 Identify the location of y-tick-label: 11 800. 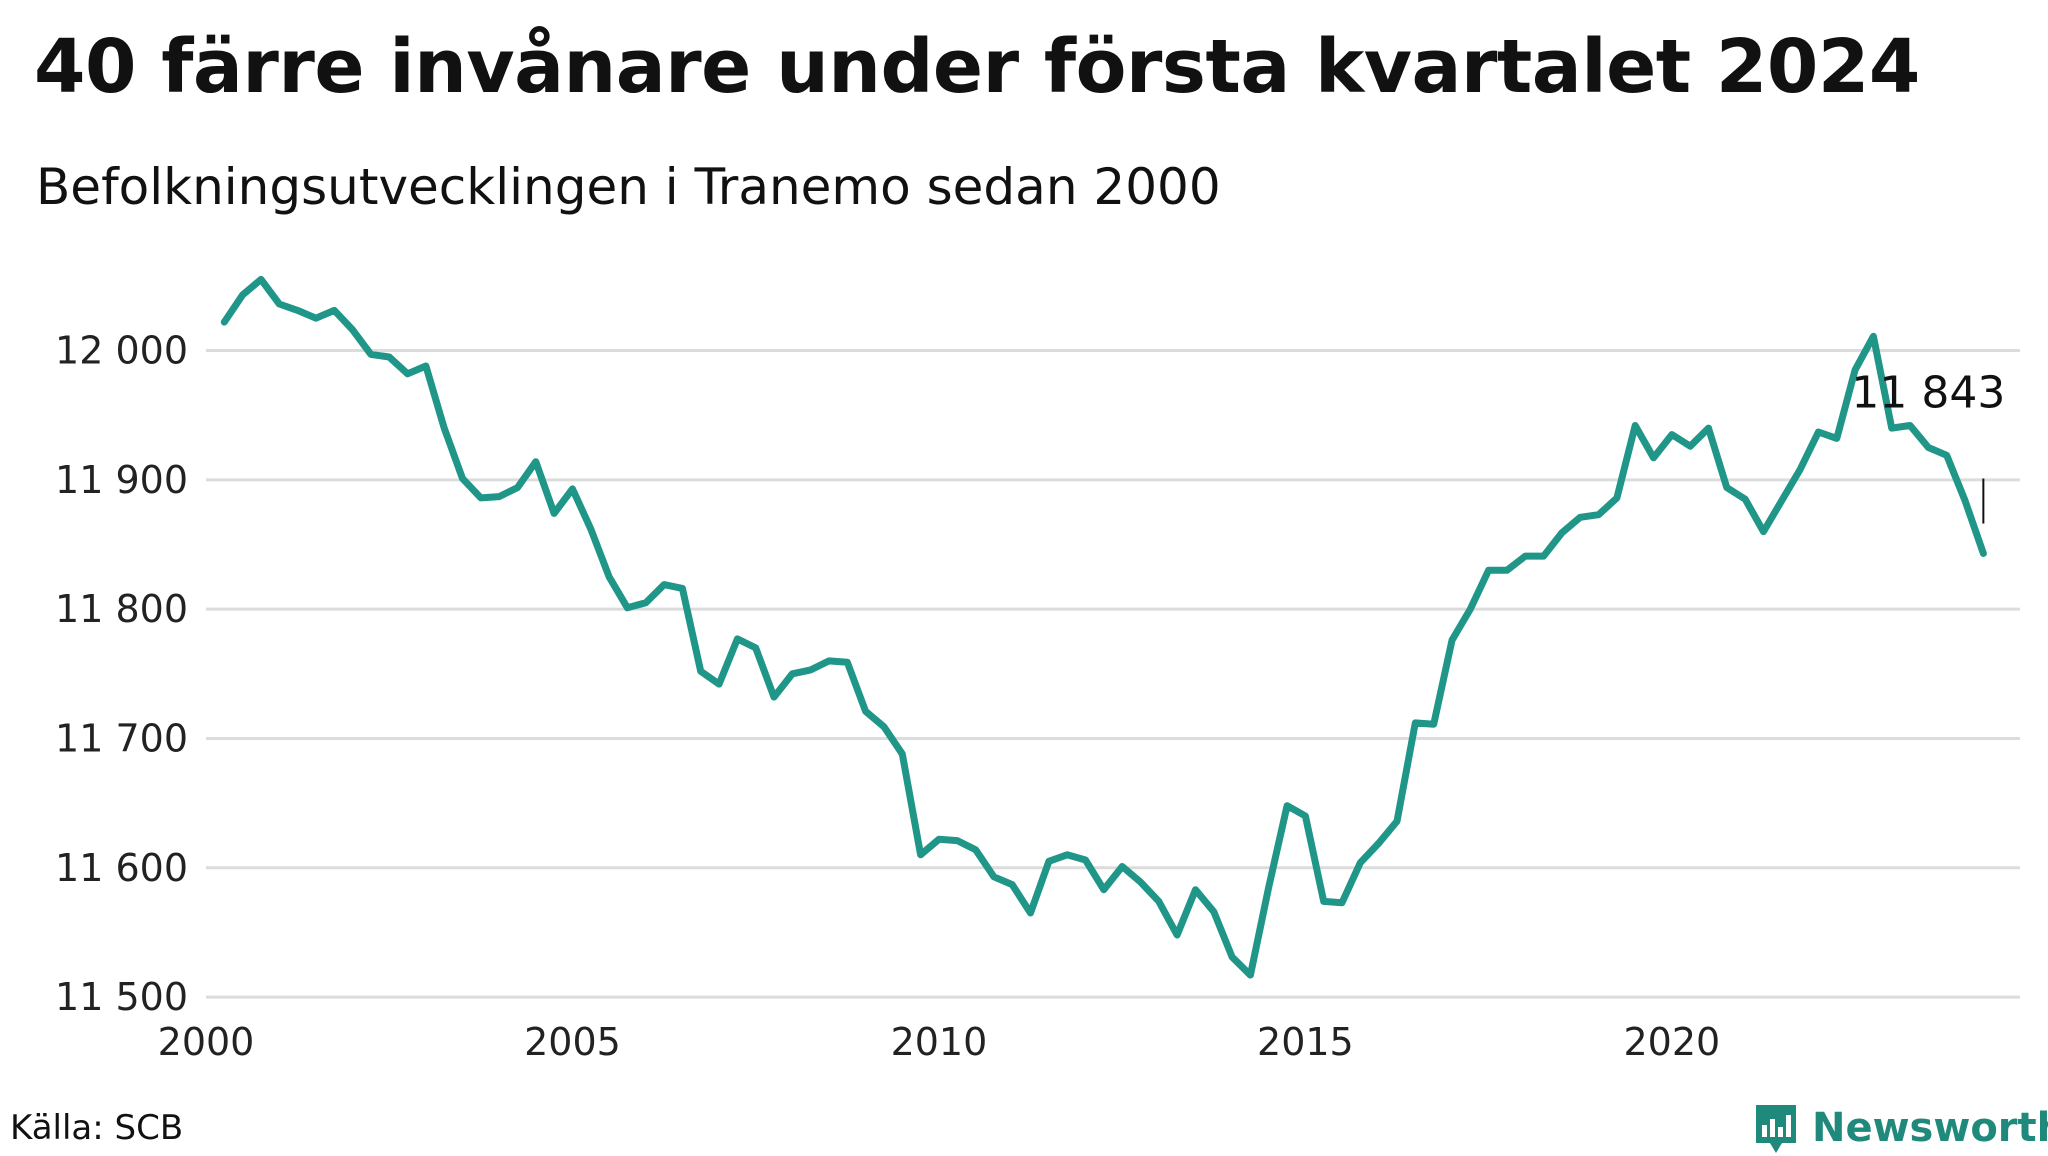
(121, 609).